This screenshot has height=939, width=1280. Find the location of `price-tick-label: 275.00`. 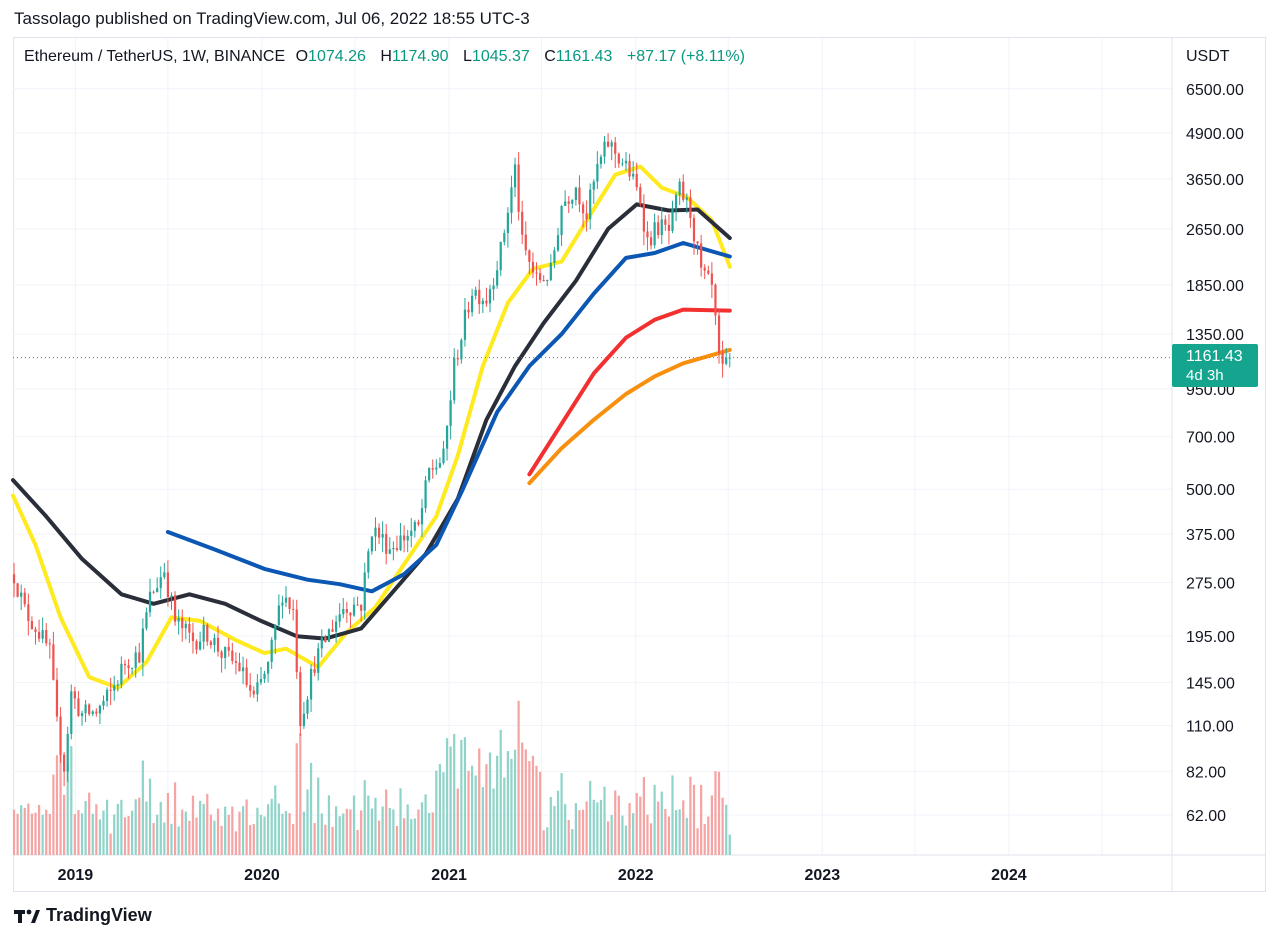

price-tick-label: 275.00 is located at coordinates (1210, 584).